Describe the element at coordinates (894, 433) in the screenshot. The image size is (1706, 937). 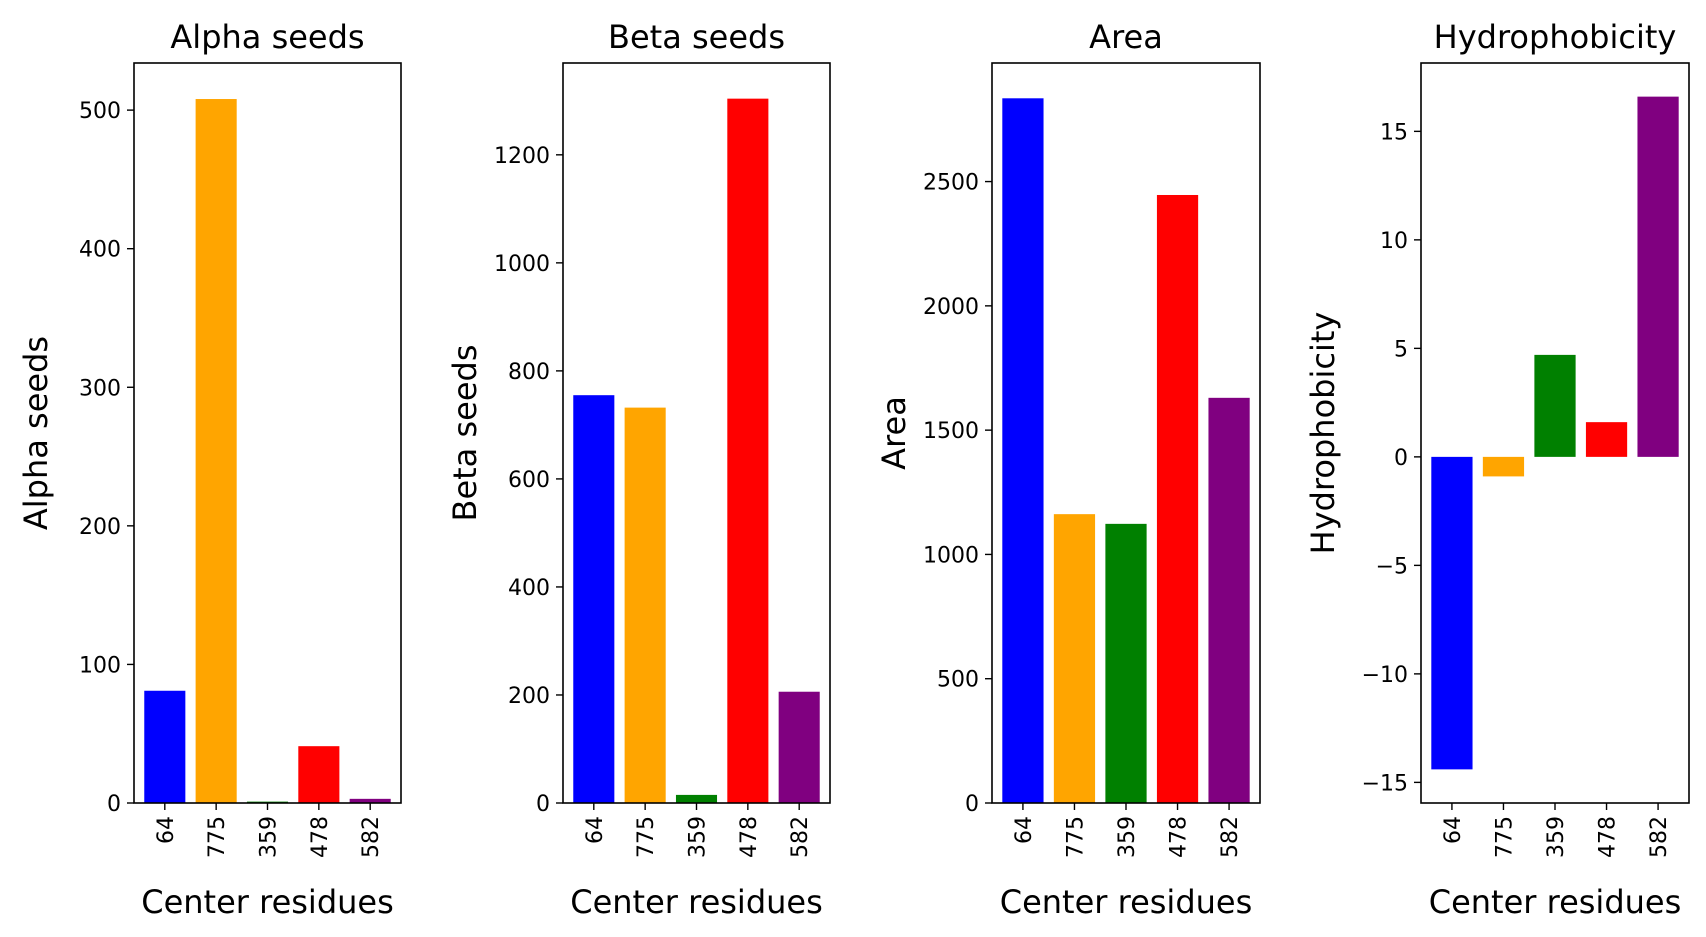
I see `y-axis-label: Area` at that location.